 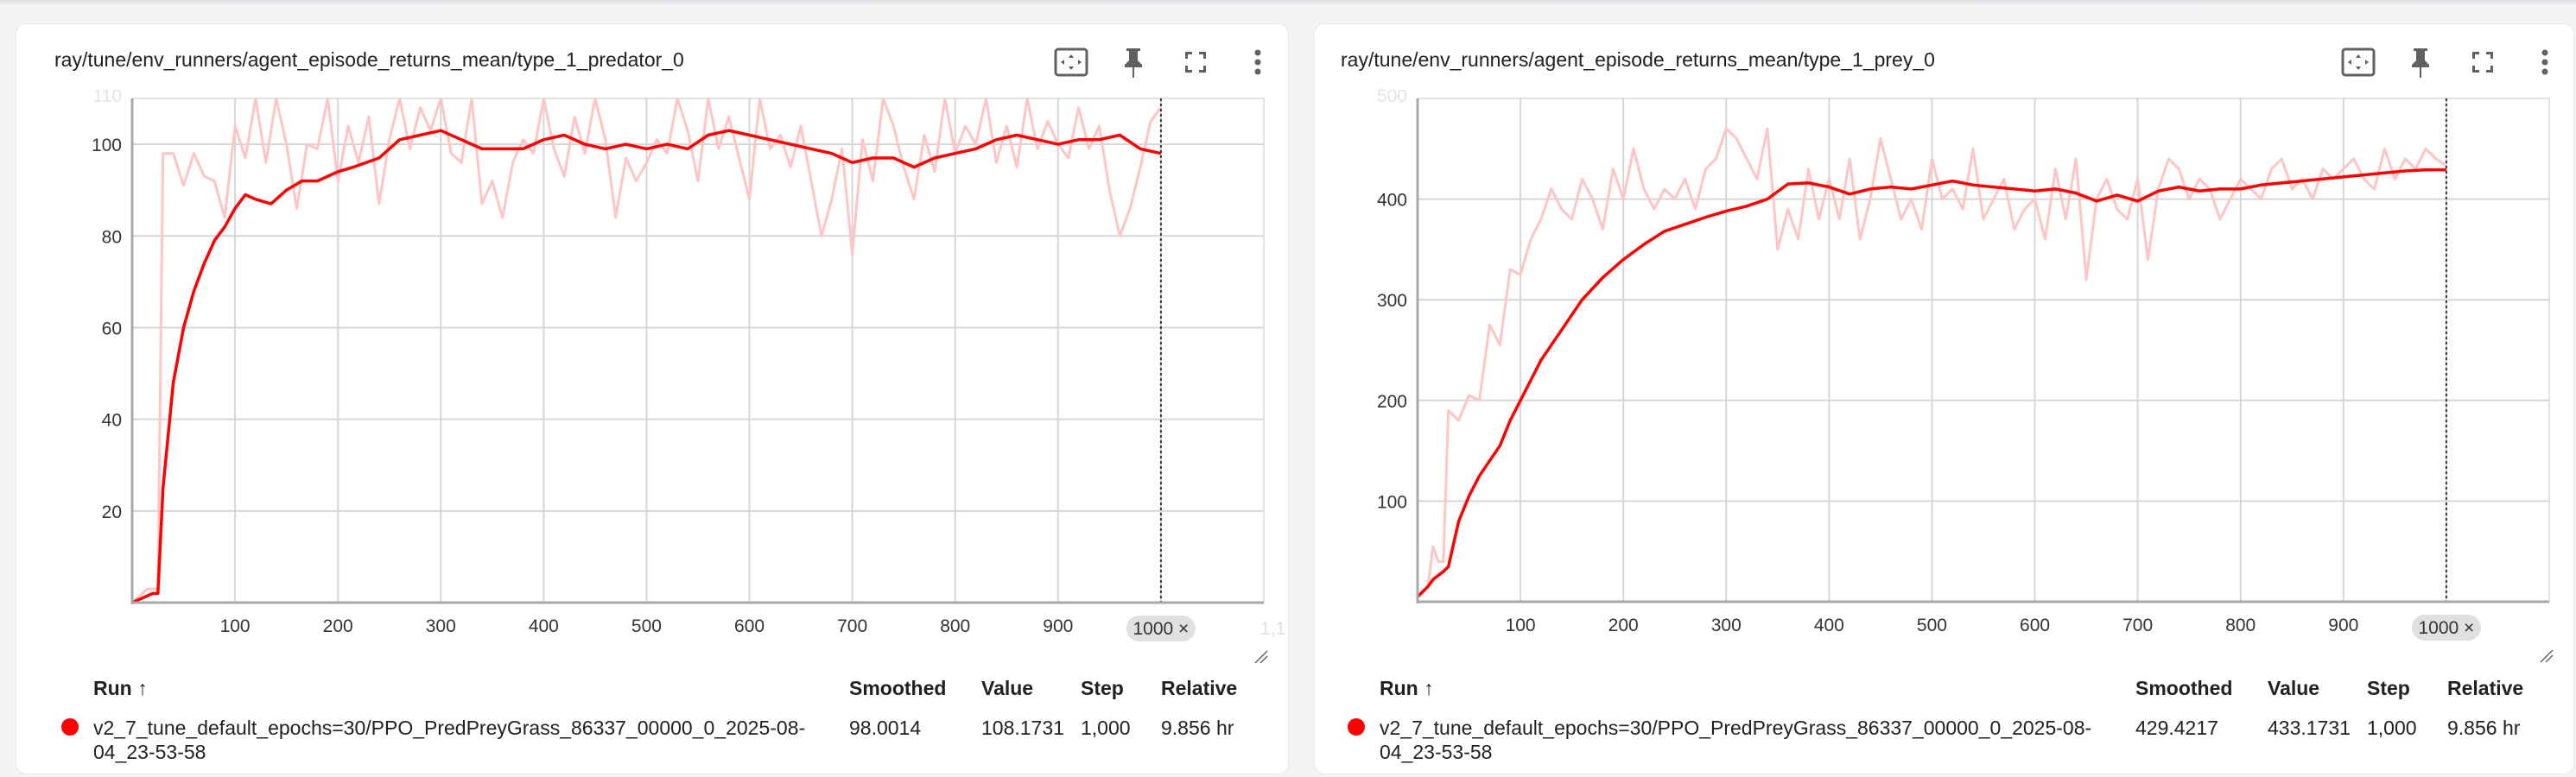 I want to click on smoothed-value: 429.4217, so click(x=2176, y=728).